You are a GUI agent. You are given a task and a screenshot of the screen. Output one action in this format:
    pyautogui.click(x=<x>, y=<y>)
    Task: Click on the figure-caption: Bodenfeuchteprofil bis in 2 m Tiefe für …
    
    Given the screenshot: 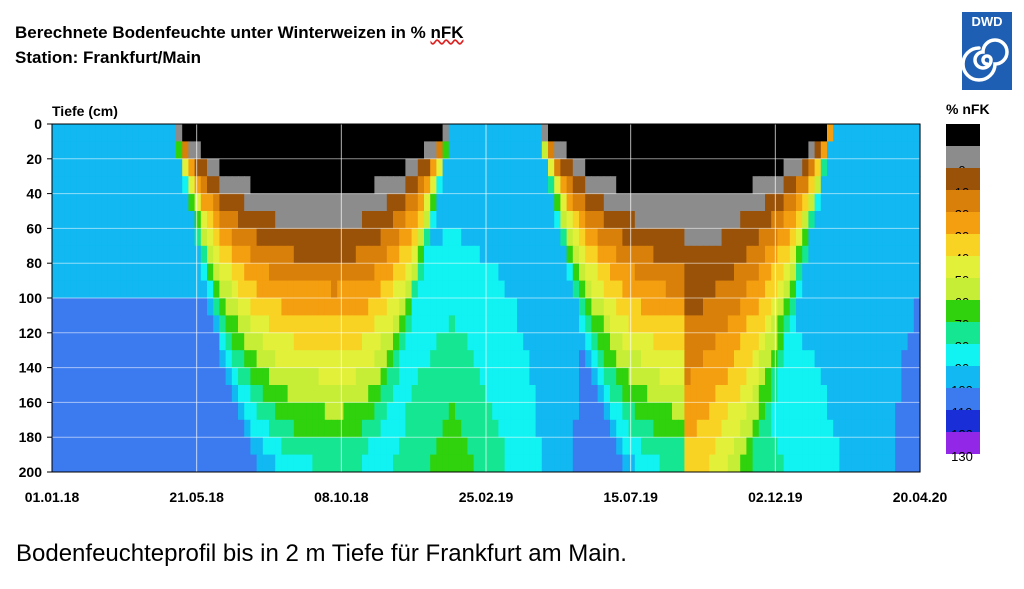 What is the action you would take?
    pyautogui.click(x=321, y=553)
    